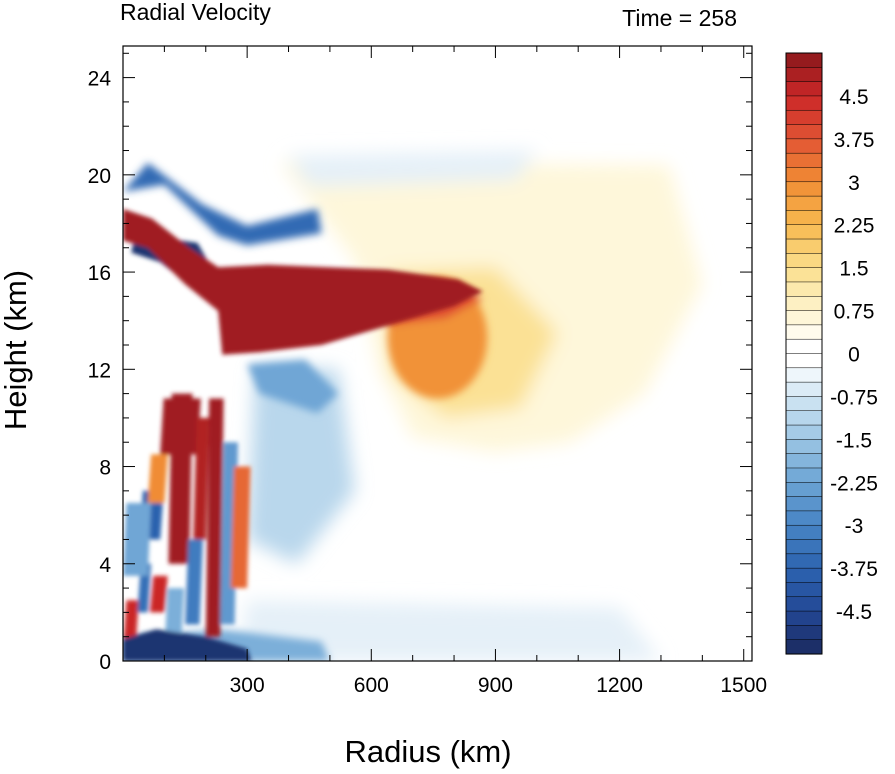 The height and width of the screenshot is (774, 895). Describe the element at coordinates (854, 569) in the screenshot. I see `colorbar-tick-label: -3.75` at that location.